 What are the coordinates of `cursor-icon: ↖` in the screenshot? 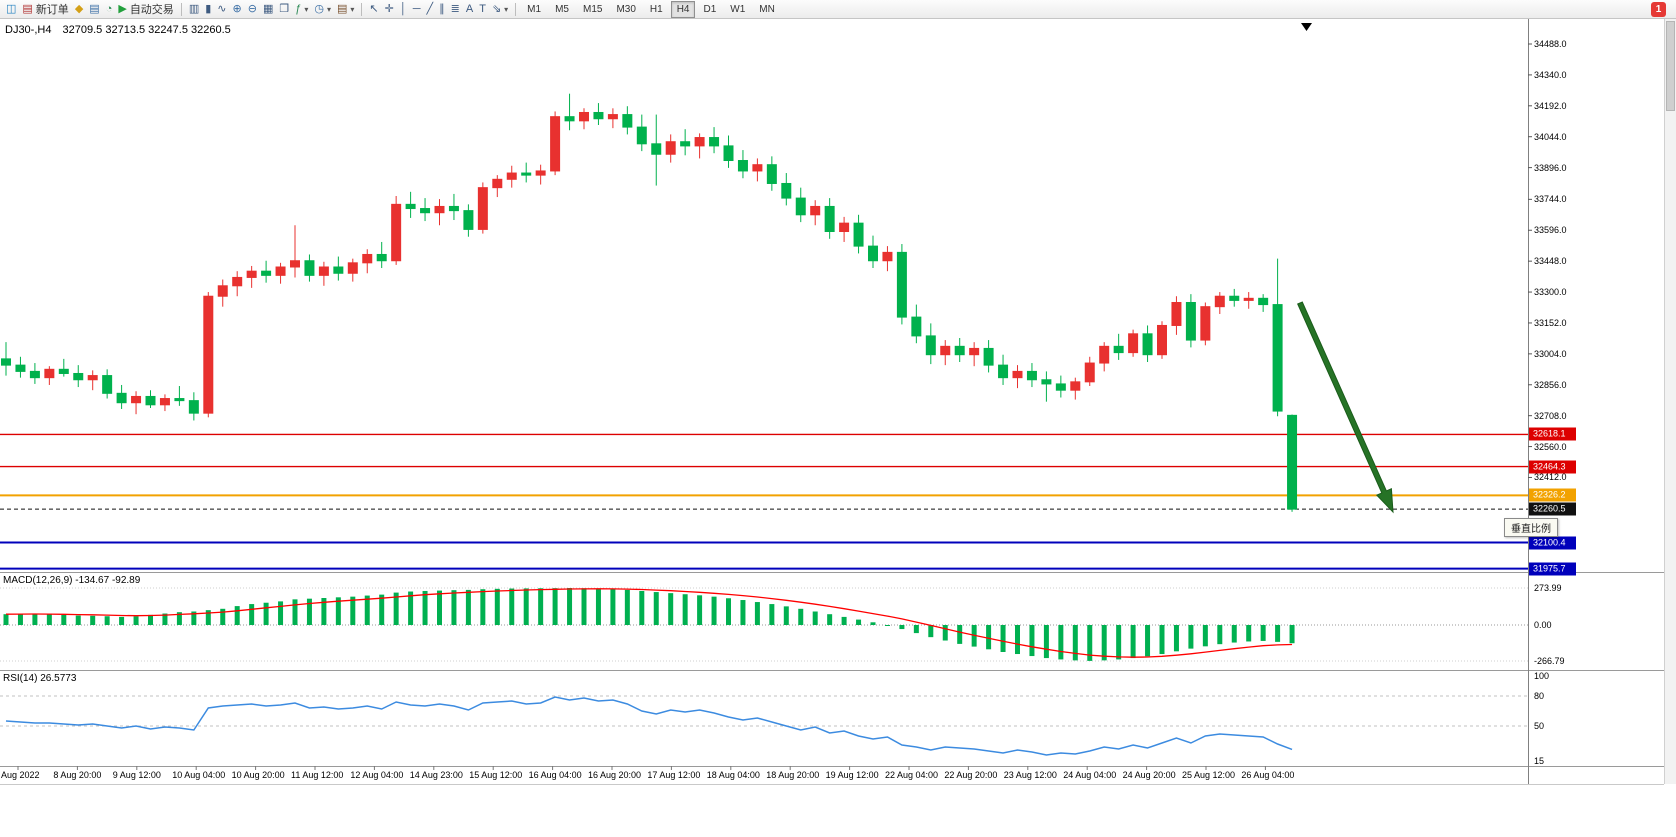 It's located at (374, 8).